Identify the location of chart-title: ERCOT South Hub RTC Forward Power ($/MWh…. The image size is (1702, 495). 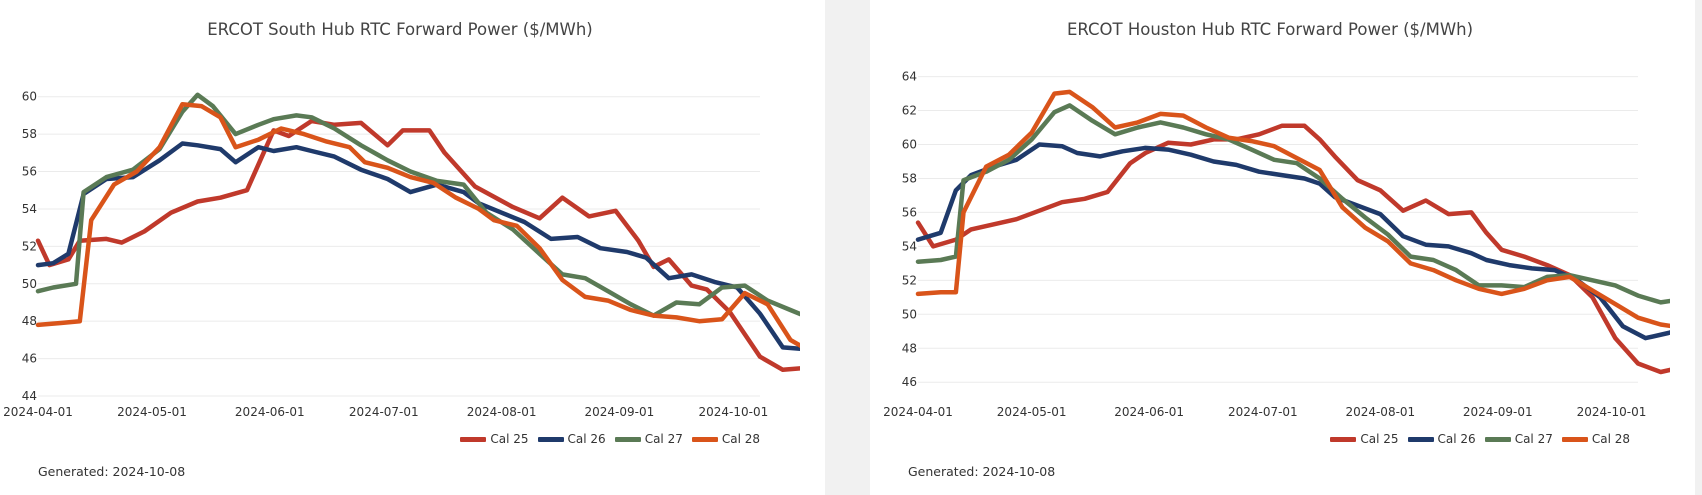
(400, 29).